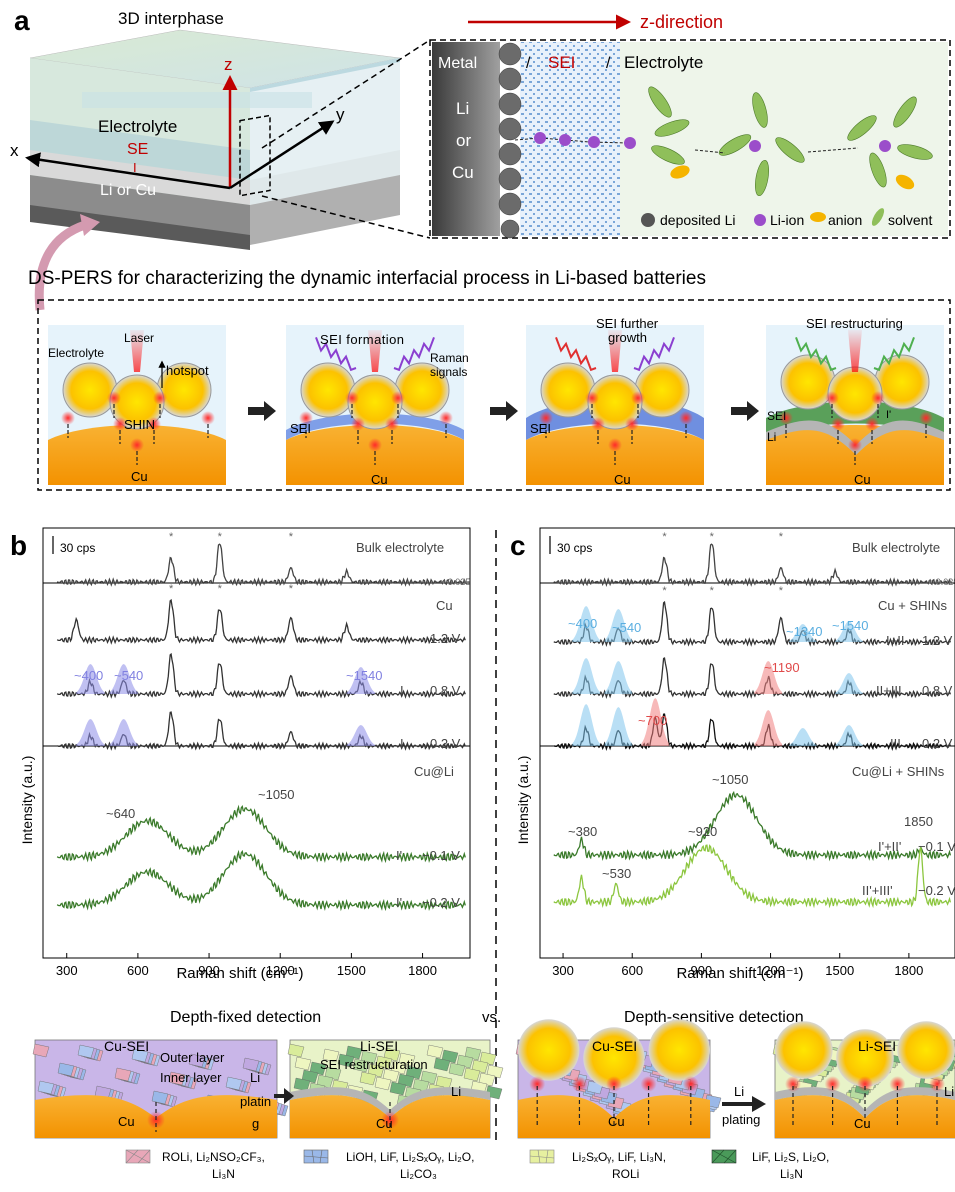  Describe the element at coordinates (563, 970) in the screenshot. I see `chartC-xtick: 300` at that location.